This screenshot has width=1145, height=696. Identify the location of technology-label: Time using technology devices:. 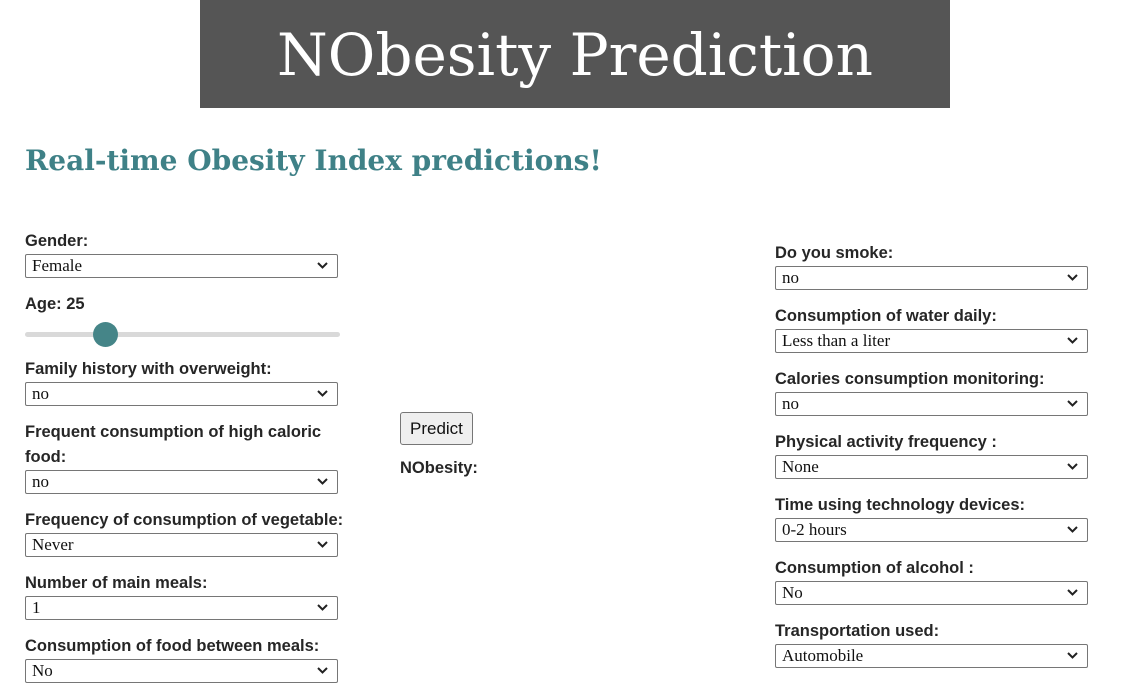
(900, 505).